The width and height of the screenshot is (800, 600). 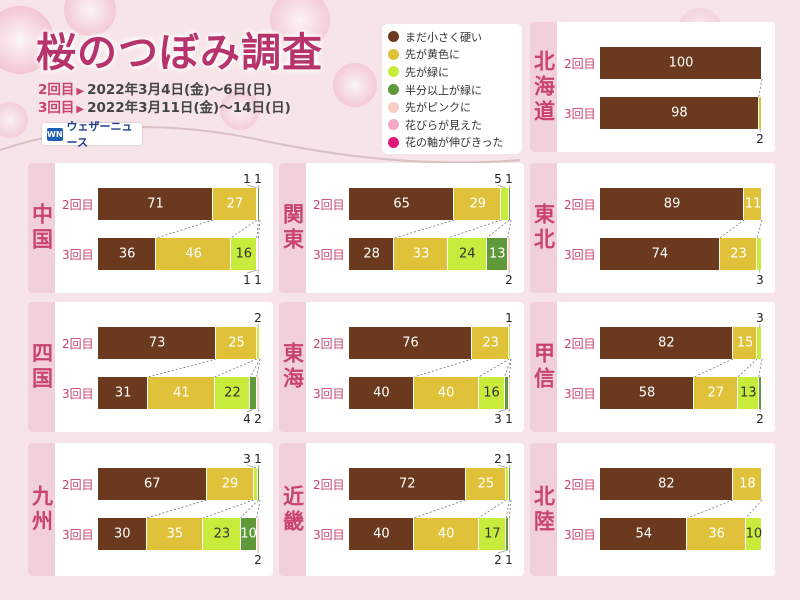 I want to click on region-name-tab: 近畿, so click(x=292, y=509).